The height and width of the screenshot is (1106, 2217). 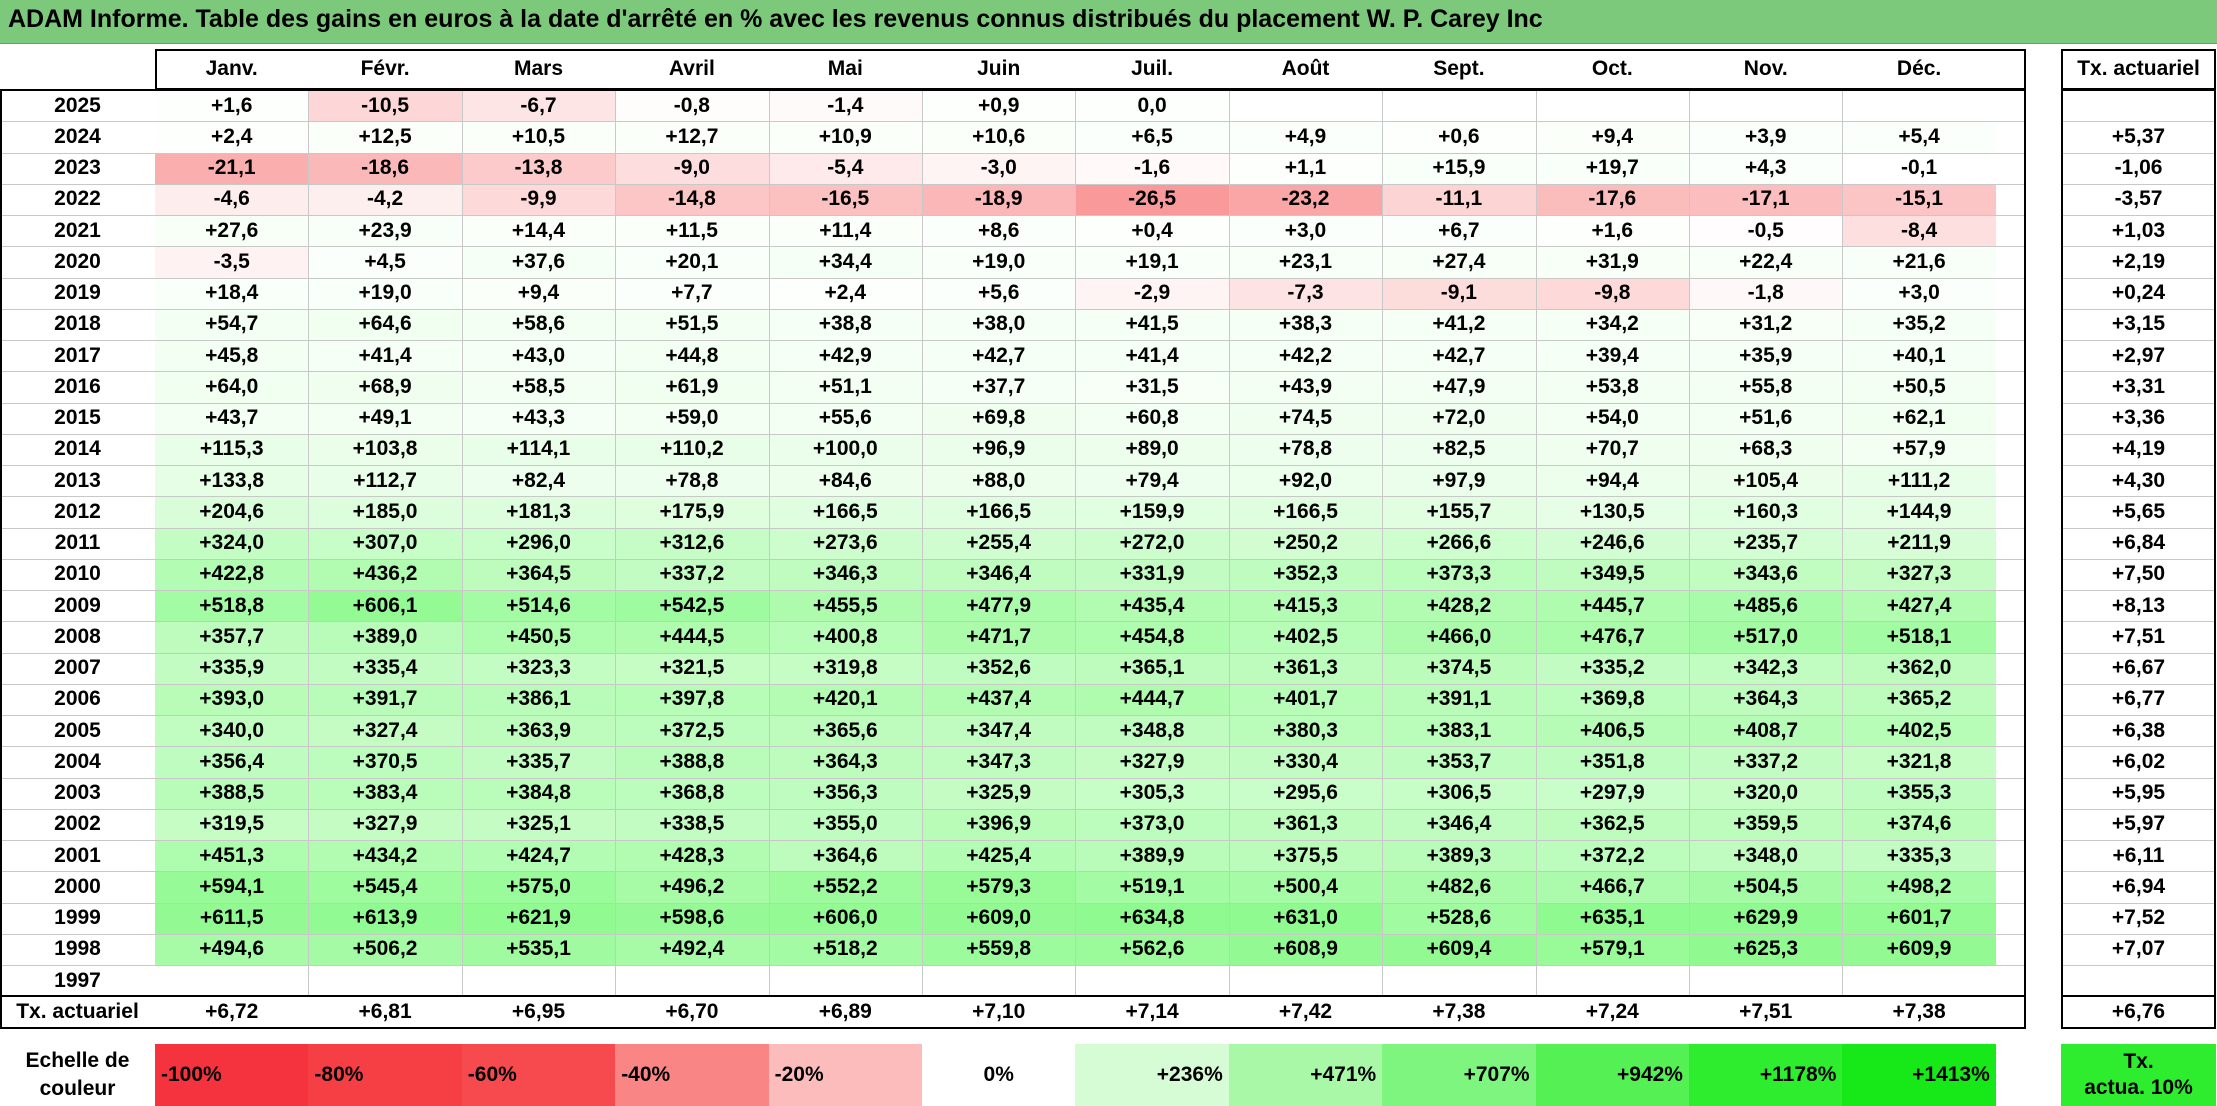 I want to click on value-cell: +372,2, so click(x=1612, y=856).